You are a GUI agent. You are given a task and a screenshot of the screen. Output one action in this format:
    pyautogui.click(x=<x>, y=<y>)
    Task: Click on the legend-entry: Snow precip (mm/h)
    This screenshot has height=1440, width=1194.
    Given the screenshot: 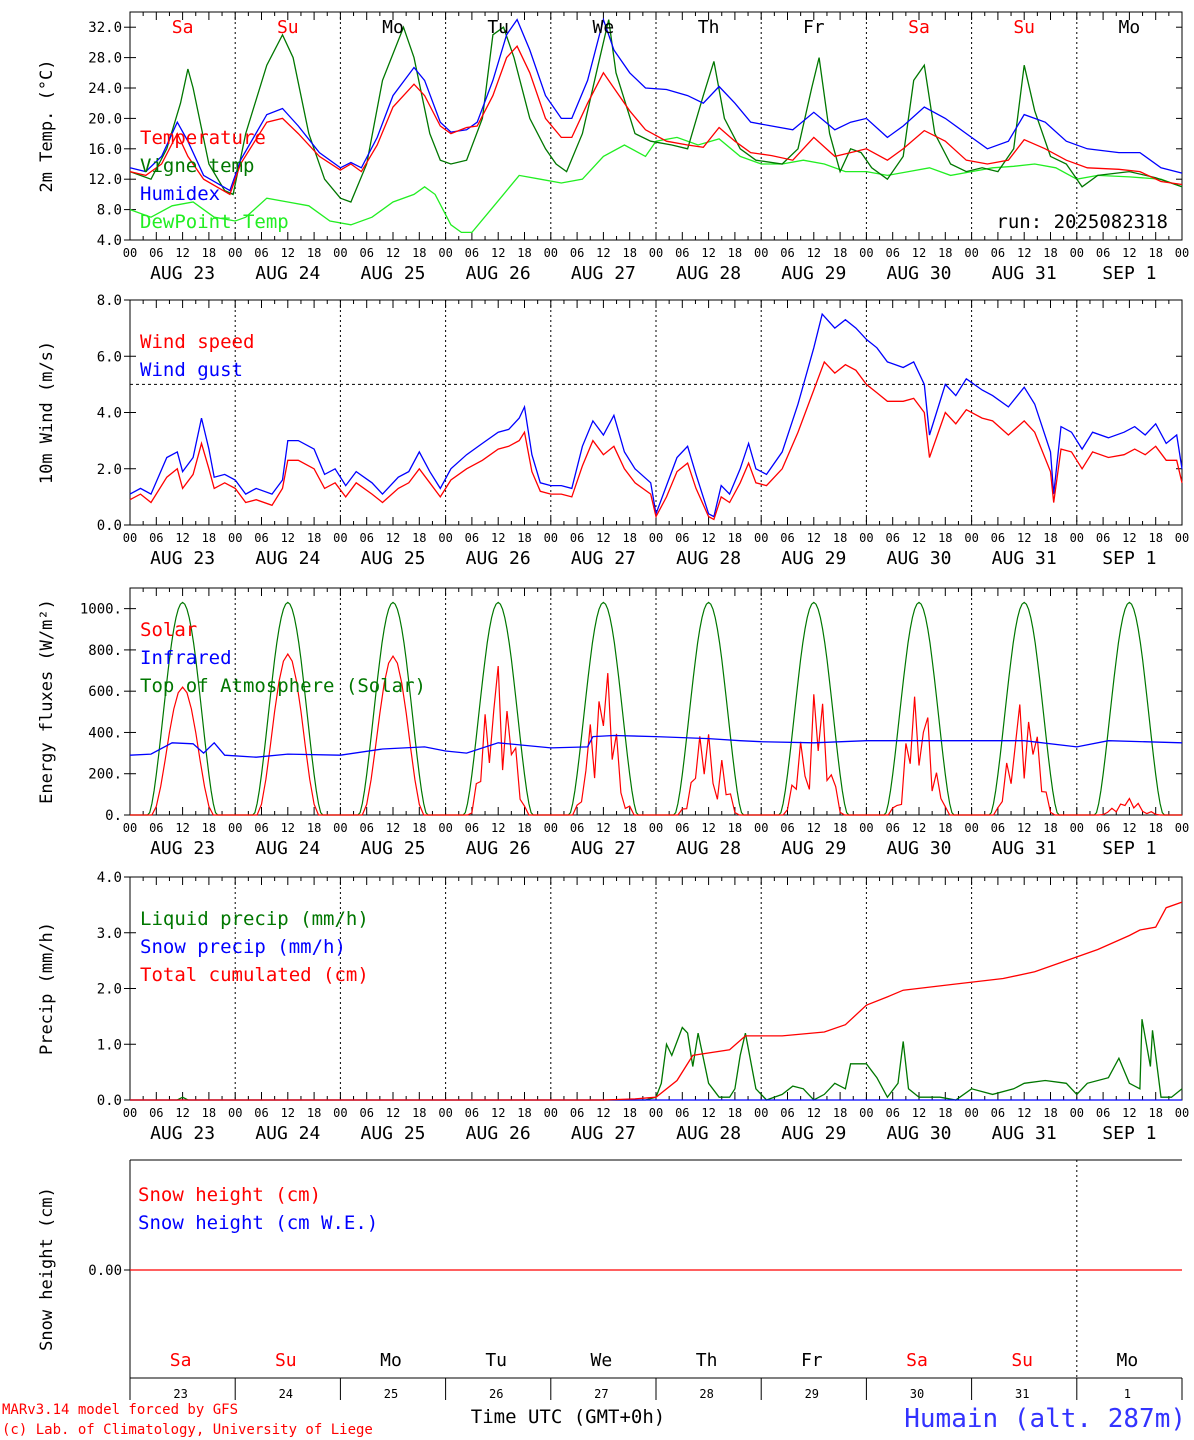 What is the action you would take?
    pyautogui.click(x=243, y=947)
    